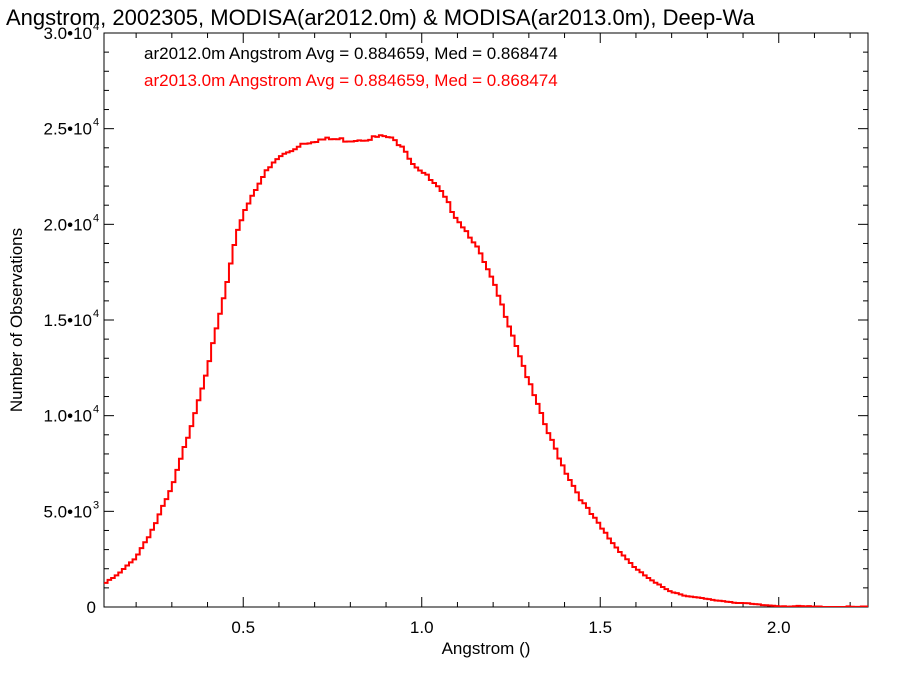 This screenshot has width=900, height=675. I want to click on x-tick-label: 0.5, so click(243, 627).